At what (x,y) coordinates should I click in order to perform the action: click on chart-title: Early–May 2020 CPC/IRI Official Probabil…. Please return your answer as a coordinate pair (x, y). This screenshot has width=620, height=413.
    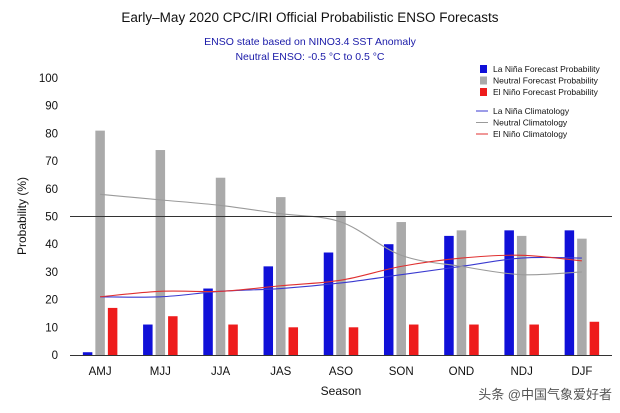
    Looking at the image, I should click on (309, 17).